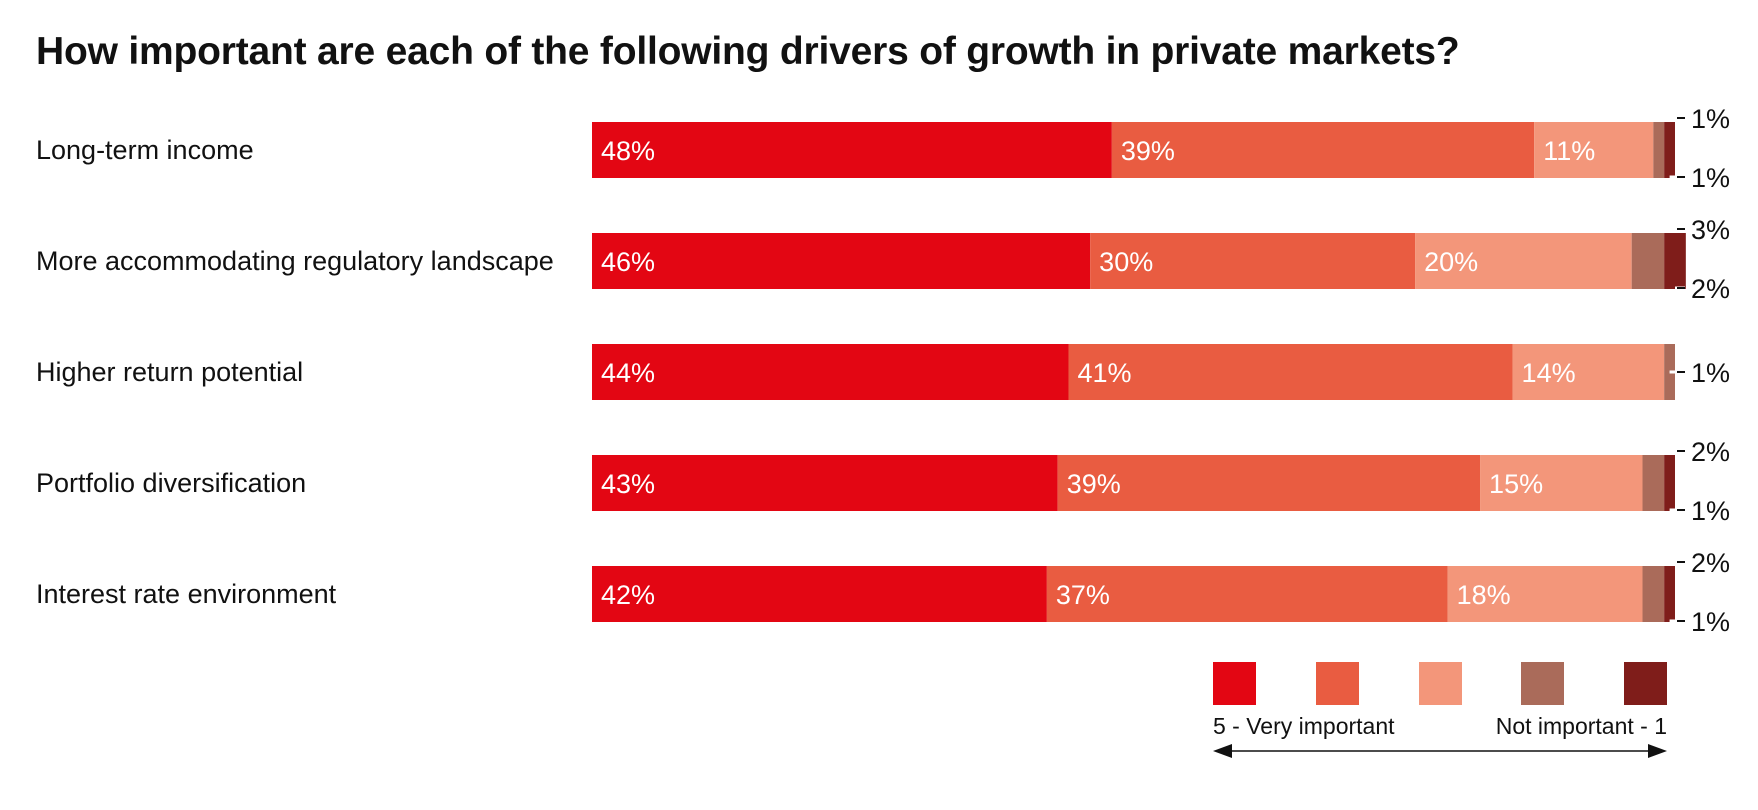  What do you see at coordinates (1516, 484) in the screenshot?
I see `data-label: 15%` at bounding box center [1516, 484].